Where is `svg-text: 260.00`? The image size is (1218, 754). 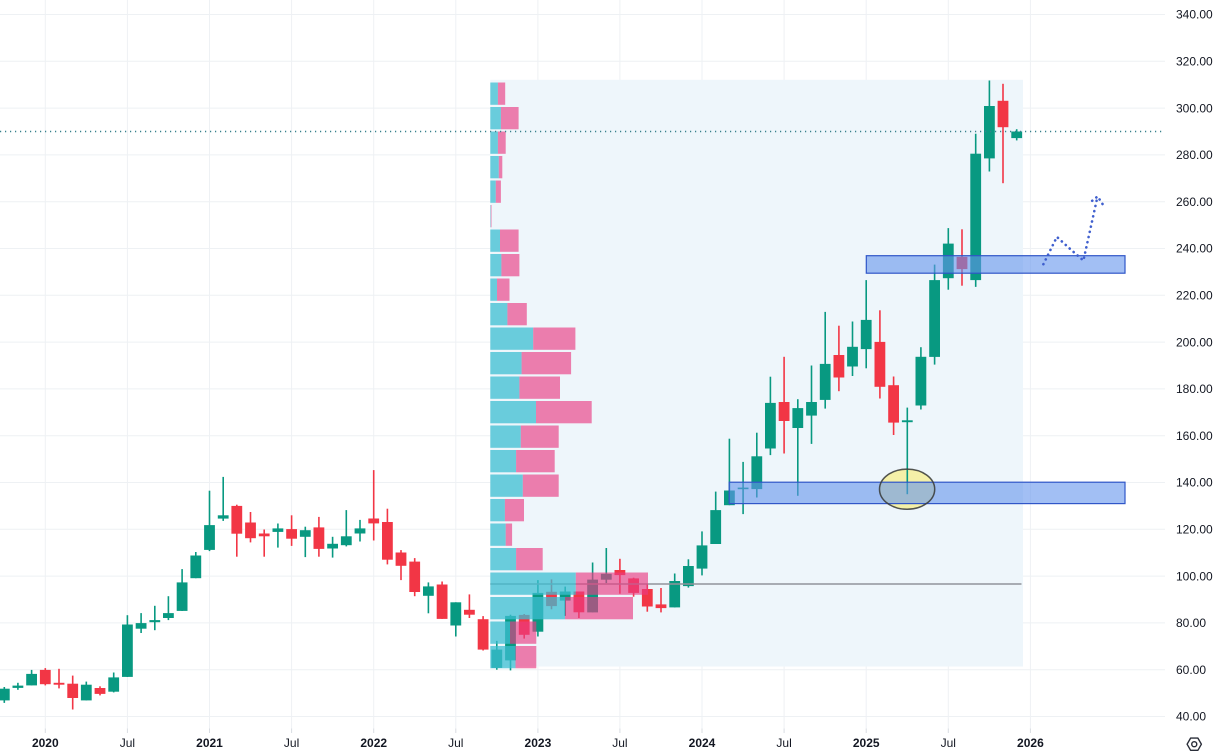
svg-text: 260.00 is located at coordinates (1194, 202).